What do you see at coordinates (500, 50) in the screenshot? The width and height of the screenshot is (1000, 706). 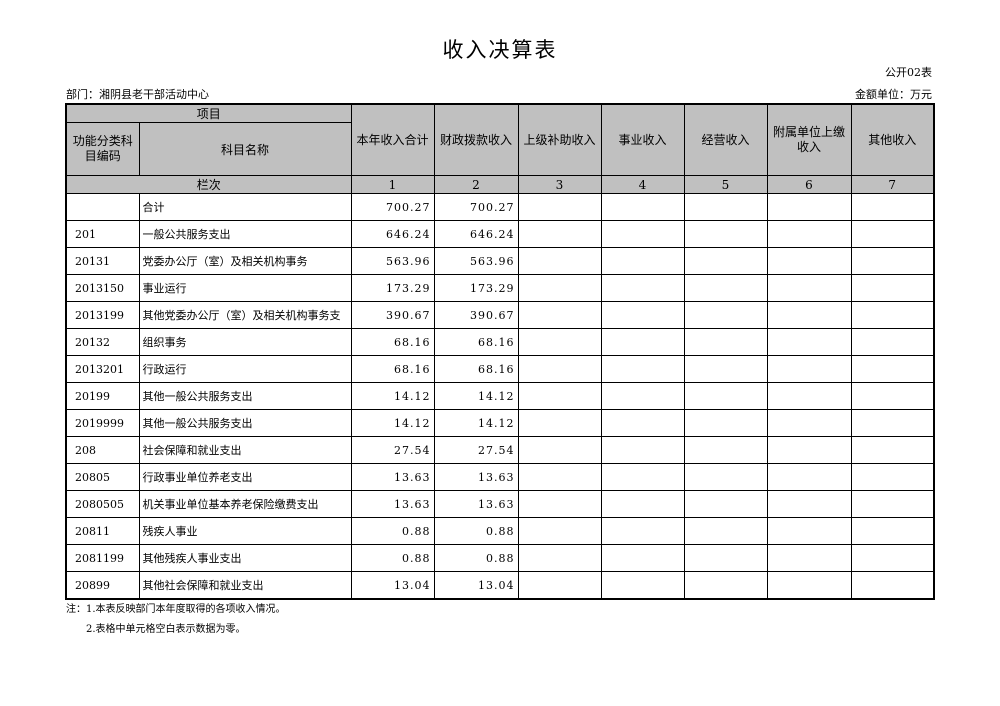 I see `page-title: 收入决算表` at bounding box center [500, 50].